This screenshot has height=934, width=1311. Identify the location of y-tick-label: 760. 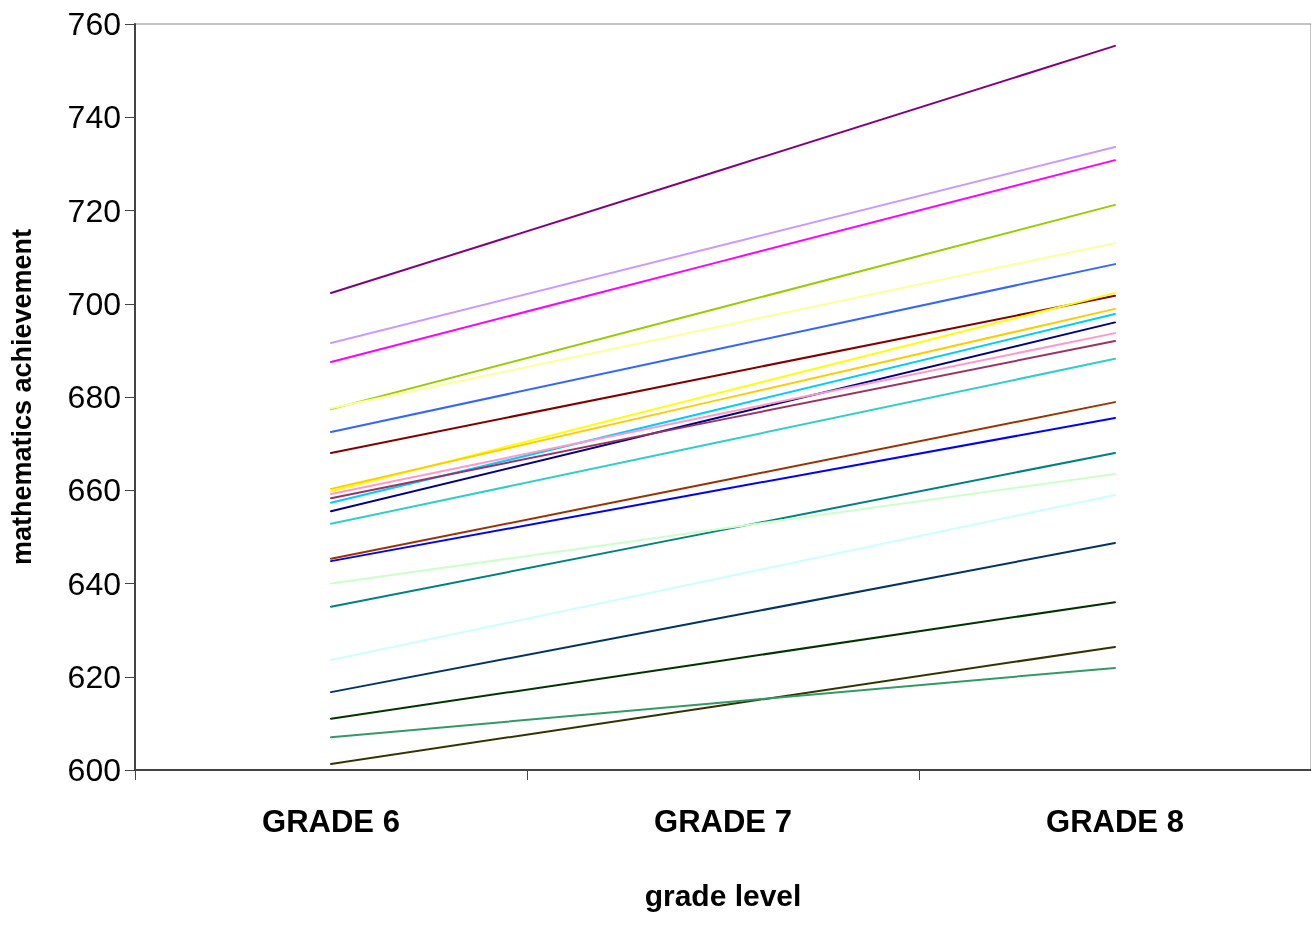
(94, 24).